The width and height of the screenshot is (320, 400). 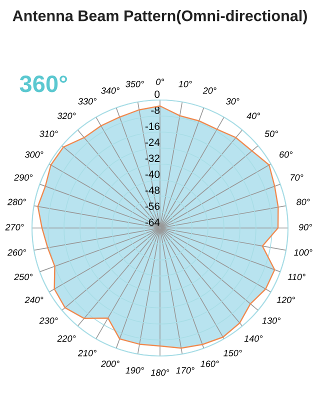 I want to click on spoke-label: 70°, so click(x=297, y=177).